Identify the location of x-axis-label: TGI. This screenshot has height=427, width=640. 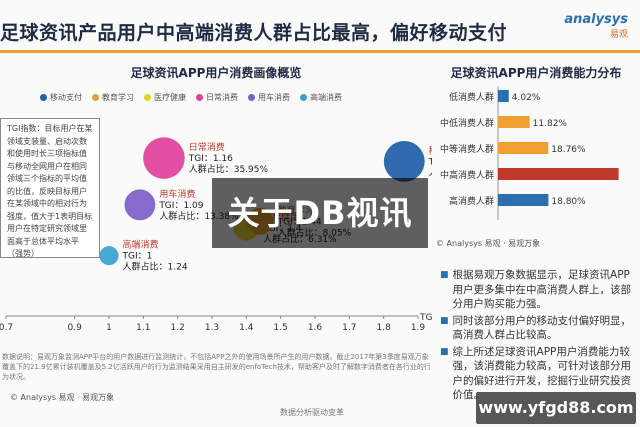
(425, 318).